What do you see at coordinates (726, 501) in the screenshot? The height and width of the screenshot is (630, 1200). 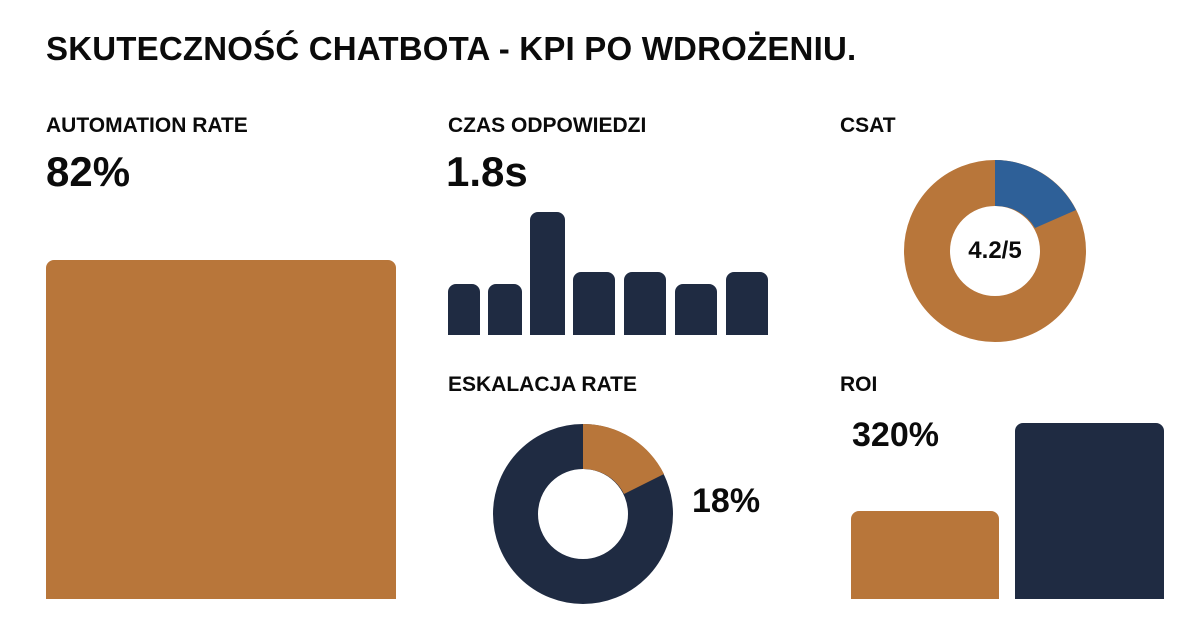 I see `escalation-rate-value: 18%` at bounding box center [726, 501].